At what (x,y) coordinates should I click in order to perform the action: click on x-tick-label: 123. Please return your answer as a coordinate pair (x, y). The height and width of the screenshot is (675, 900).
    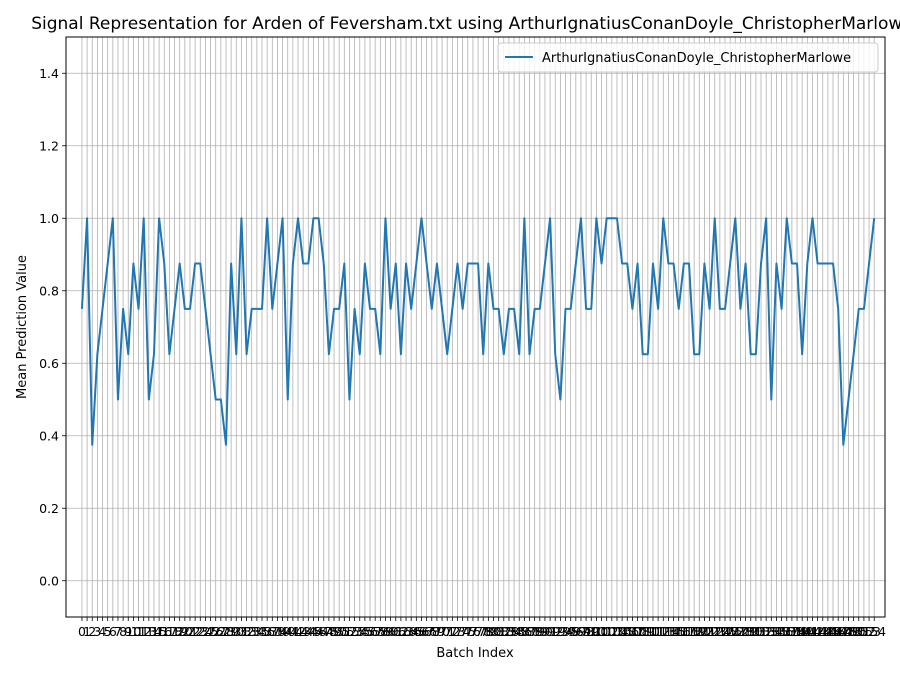
    Looking at the image, I should click on (715, 631).